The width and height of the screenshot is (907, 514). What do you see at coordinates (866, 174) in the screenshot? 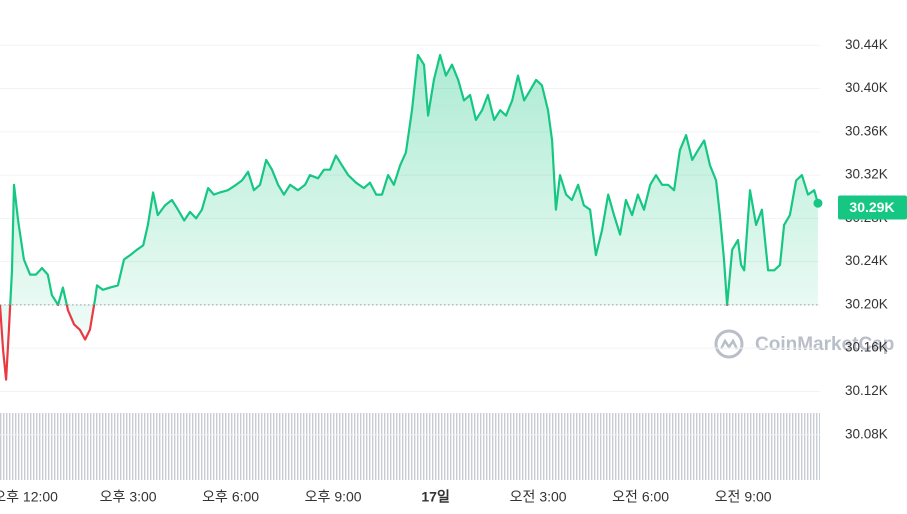
I see `y-tick-label: 30.32K` at bounding box center [866, 174].